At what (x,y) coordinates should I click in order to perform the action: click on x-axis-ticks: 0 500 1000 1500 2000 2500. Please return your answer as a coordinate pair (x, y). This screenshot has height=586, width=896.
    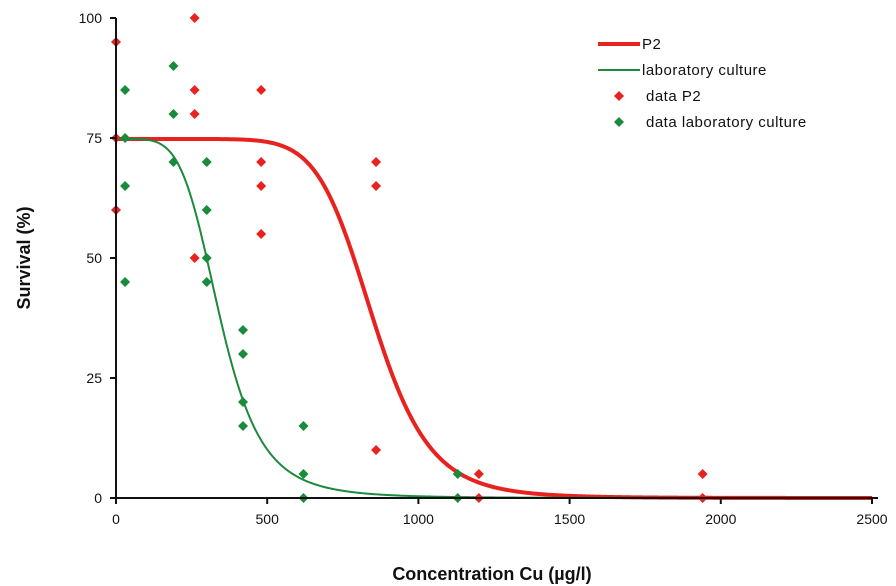
    Looking at the image, I should click on (500, 512).